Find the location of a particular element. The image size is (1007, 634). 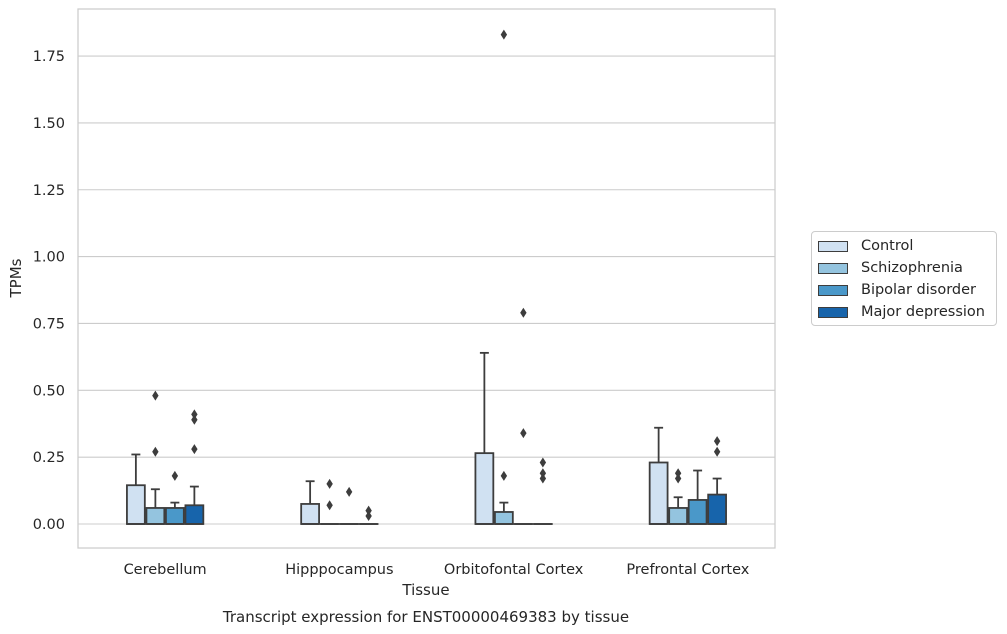

y-tick-label: 1.00 is located at coordinates (49, 258).